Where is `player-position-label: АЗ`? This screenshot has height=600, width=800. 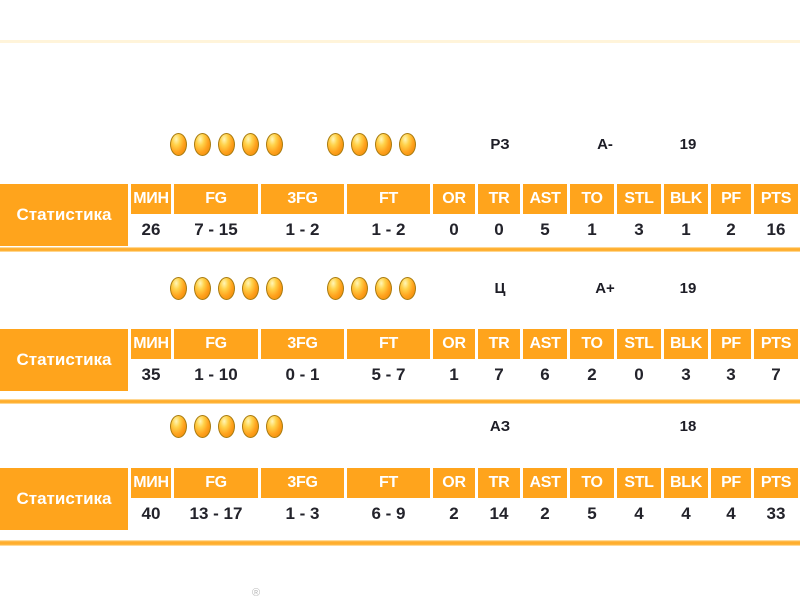 player-position-label: АЗ is located at coordinates (500, 426).